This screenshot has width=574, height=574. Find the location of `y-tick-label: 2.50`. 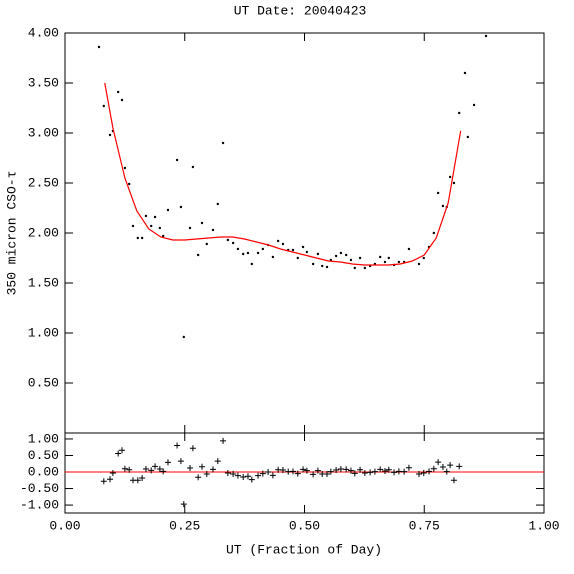

y-tick-label: 2.50 is located at coordinates (43, 182).